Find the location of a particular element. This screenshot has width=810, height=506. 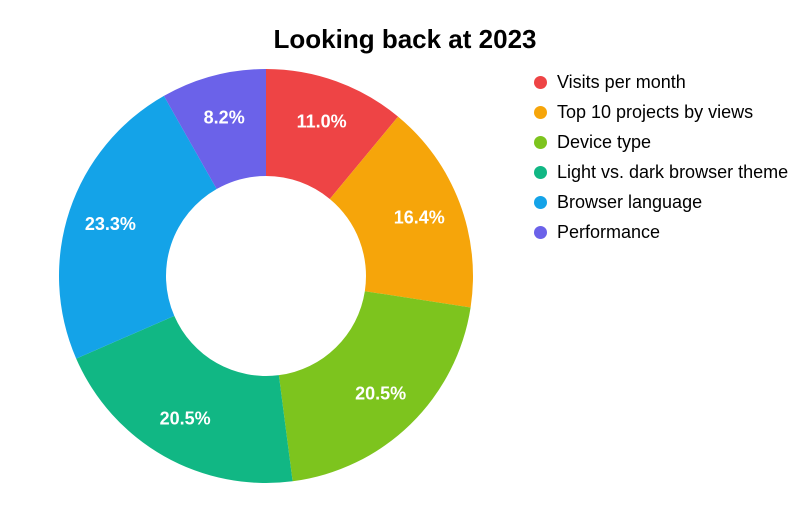

legend-item-performance: Performance is located at coordinates (661, 232).